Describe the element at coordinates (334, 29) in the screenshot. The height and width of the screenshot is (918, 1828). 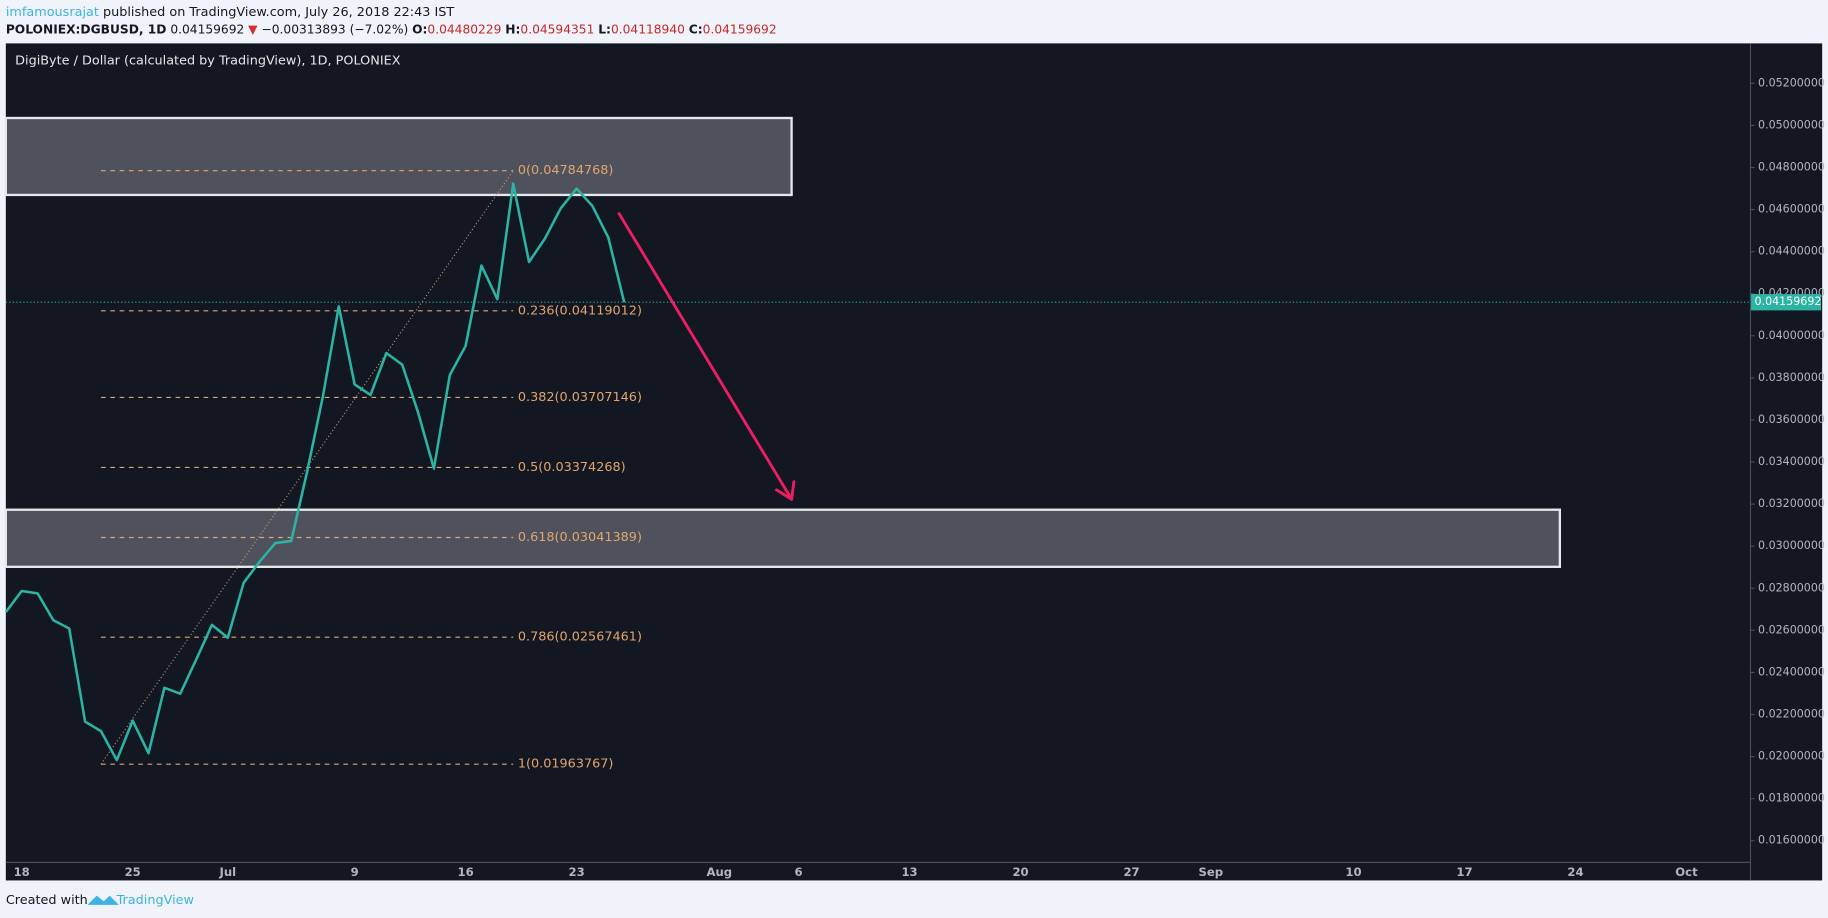
I see `change: −0.00313893 (−7.02%)` at that location.